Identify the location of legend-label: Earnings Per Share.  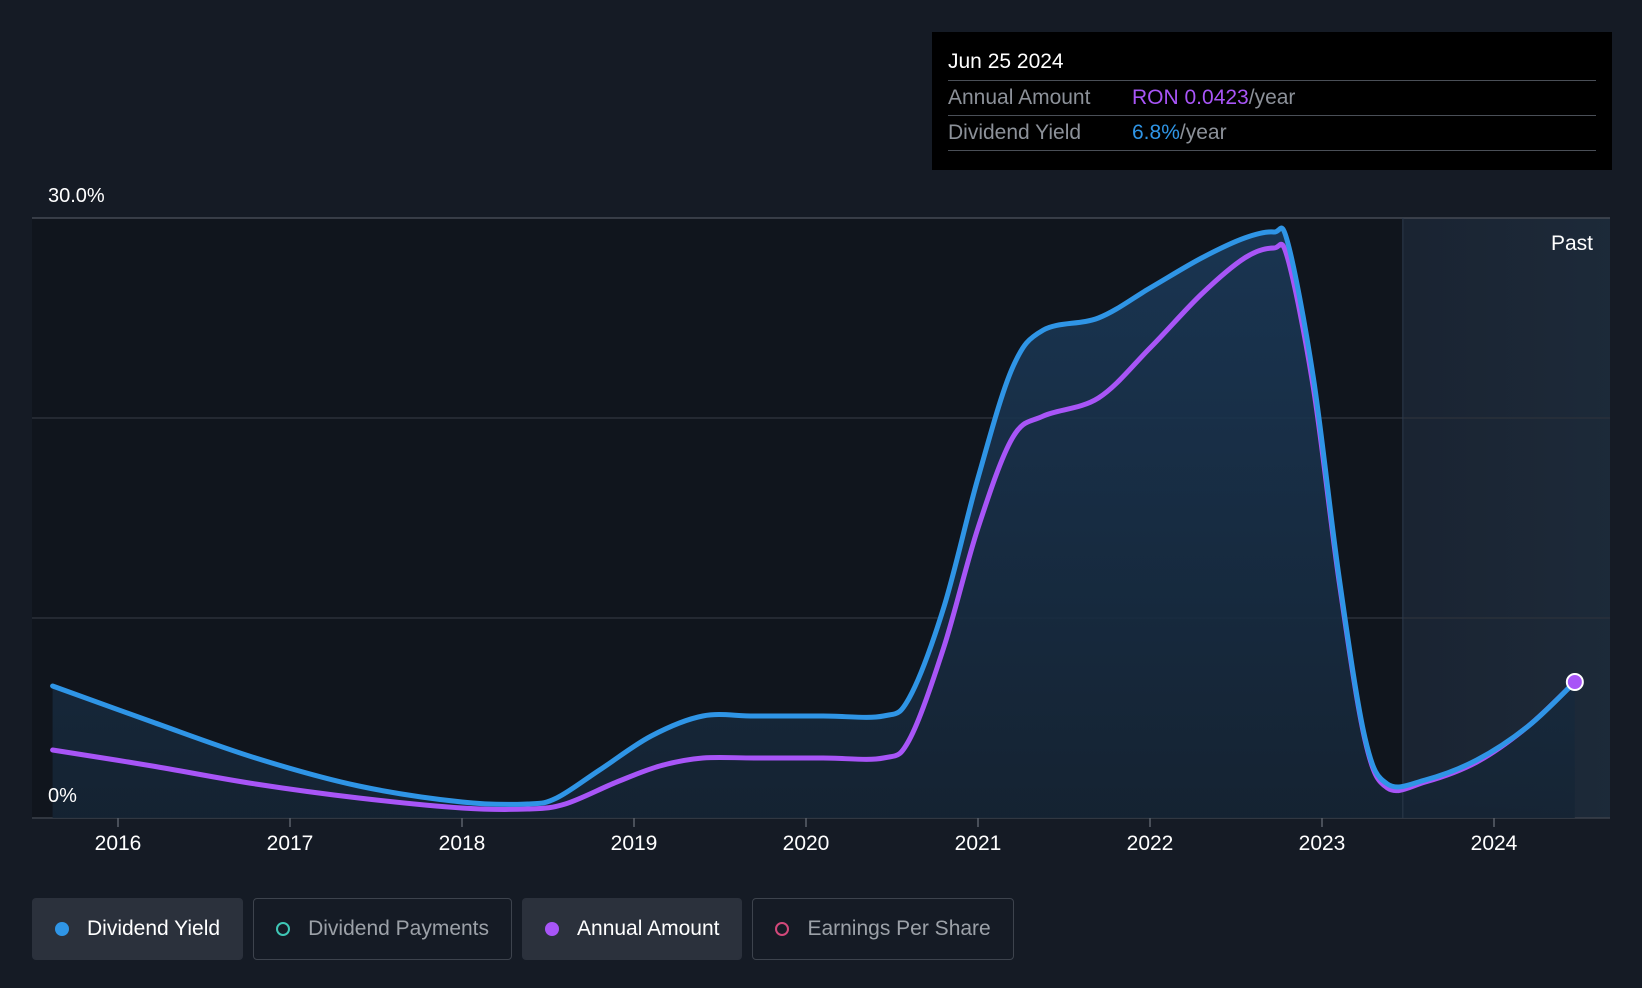
(899, 928).